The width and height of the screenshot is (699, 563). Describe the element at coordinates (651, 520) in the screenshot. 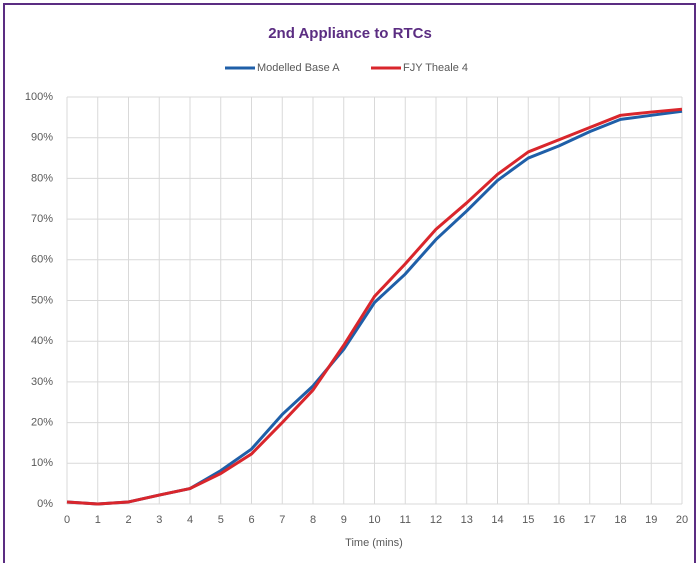

I see `x-tick-label: 19` at that location.